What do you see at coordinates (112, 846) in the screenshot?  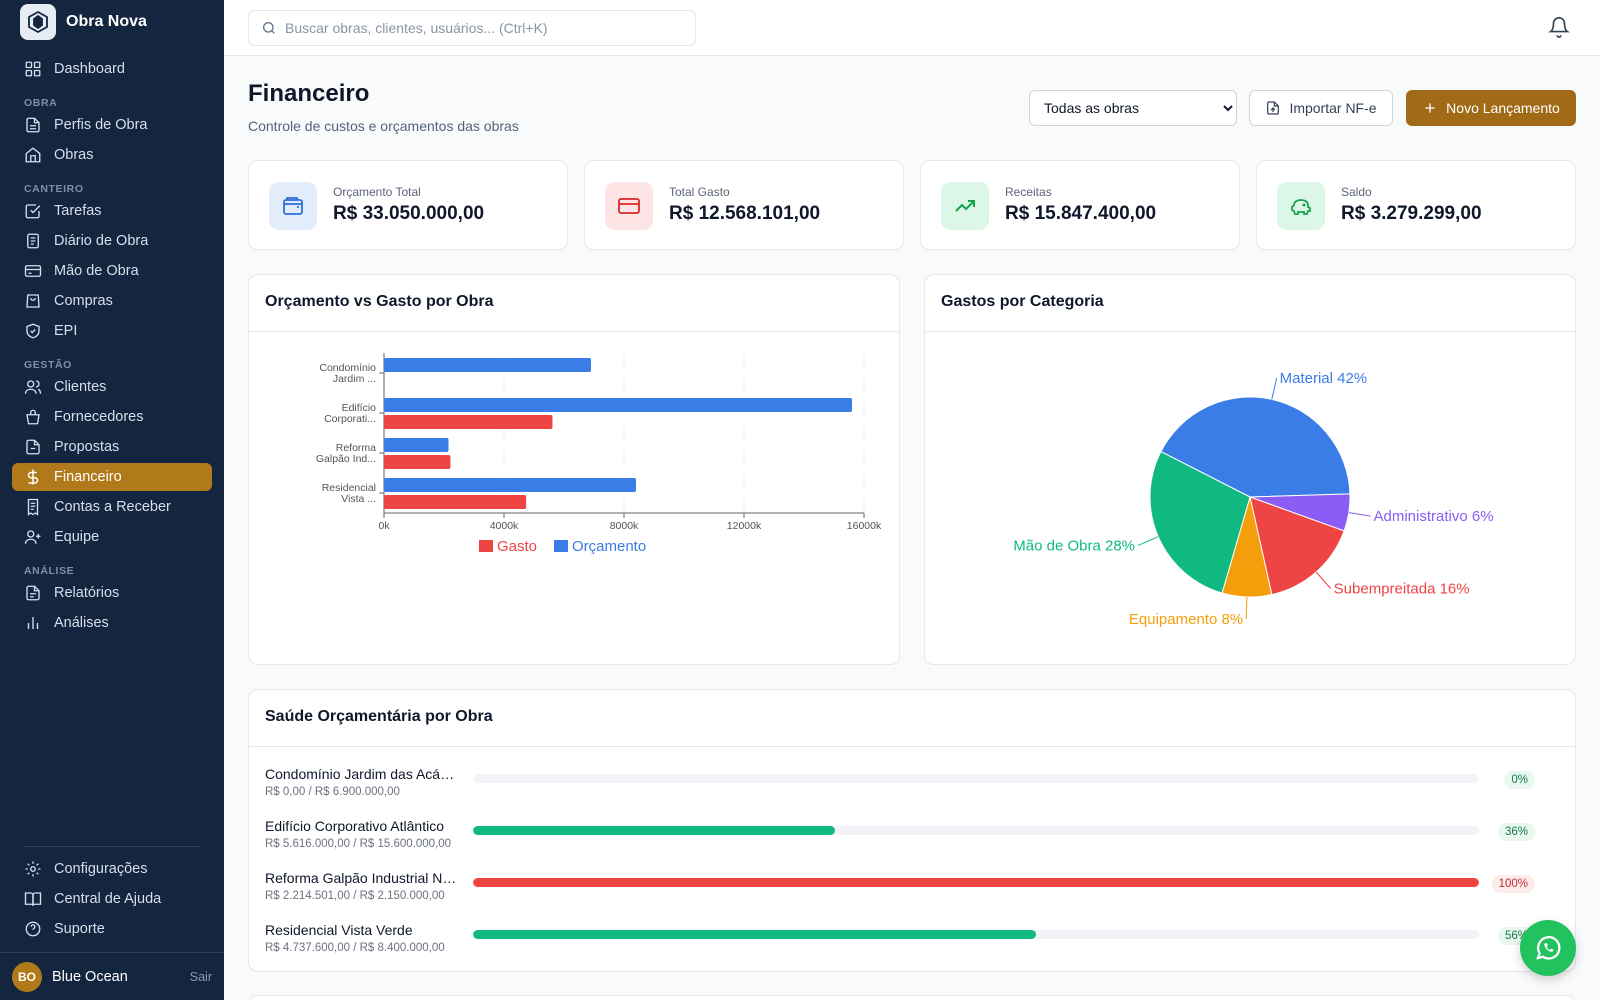 I see `sidebar-divider` at bounding box center [112, 846].